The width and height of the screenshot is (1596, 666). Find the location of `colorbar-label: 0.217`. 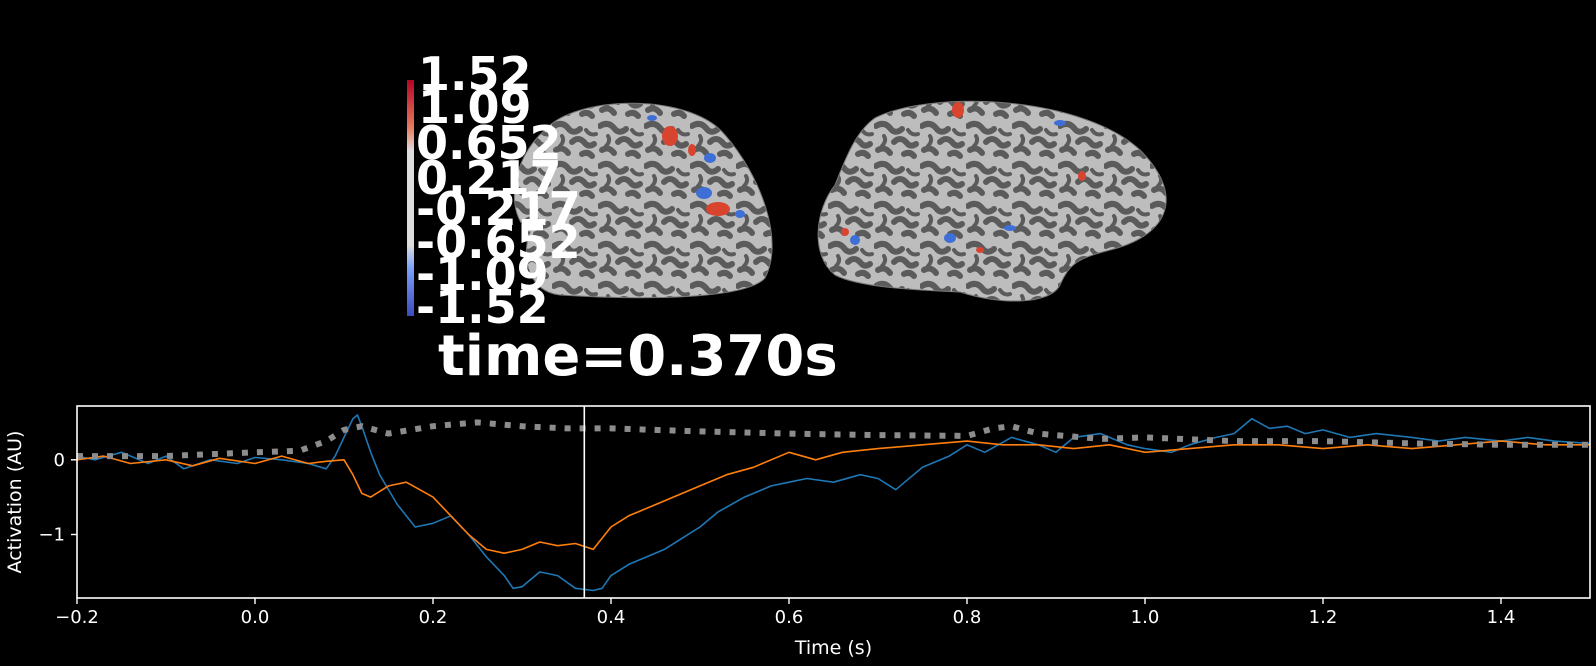

colorbar-label: 0.217 is located at coordinates (489, 178).